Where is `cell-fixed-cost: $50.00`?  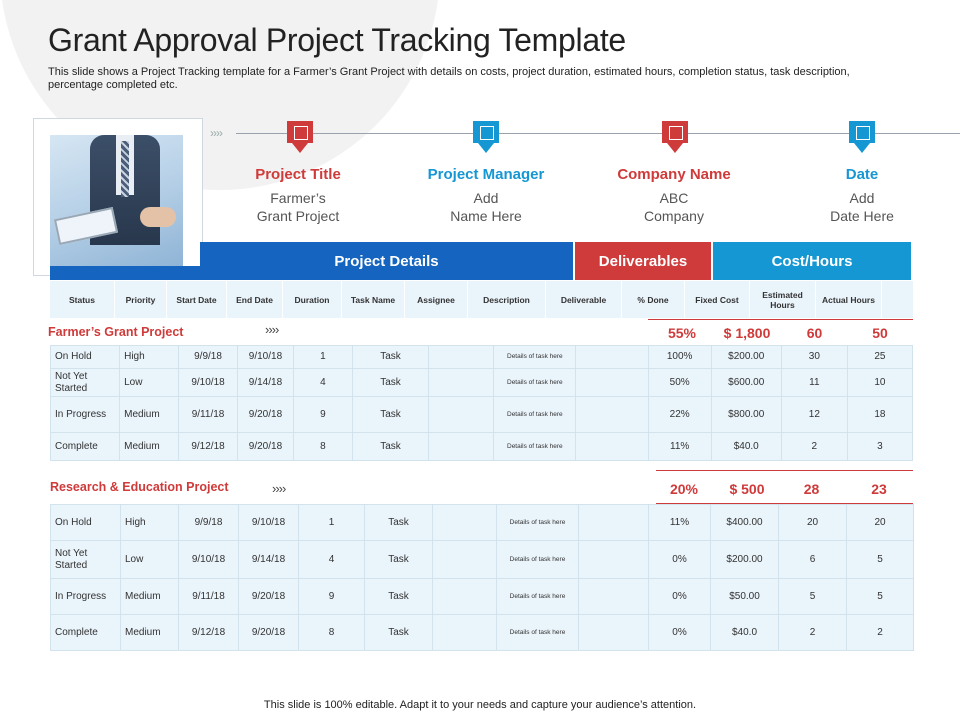
cell-fixed-cost: $50.00 is located at coordinates (744, 596).